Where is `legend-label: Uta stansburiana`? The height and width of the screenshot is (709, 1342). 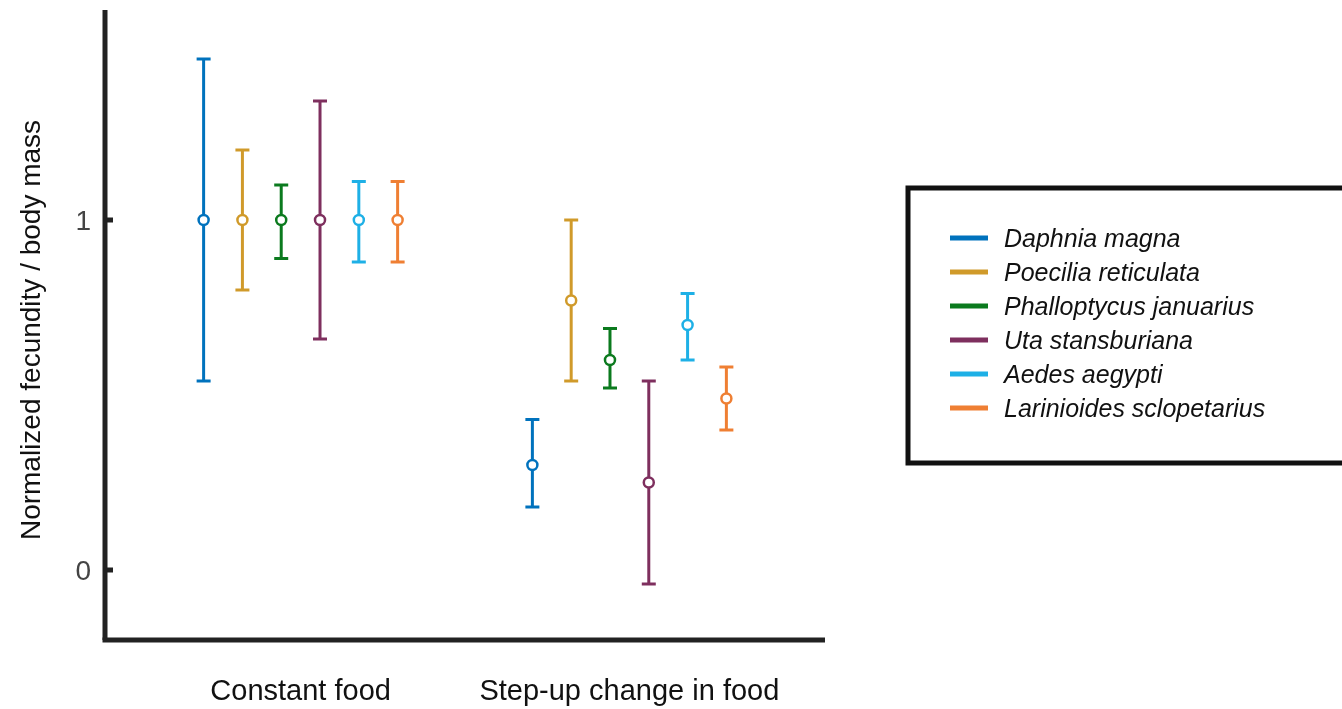
legend-label: Uta stansburiana is located at coordinates (1099, 339).